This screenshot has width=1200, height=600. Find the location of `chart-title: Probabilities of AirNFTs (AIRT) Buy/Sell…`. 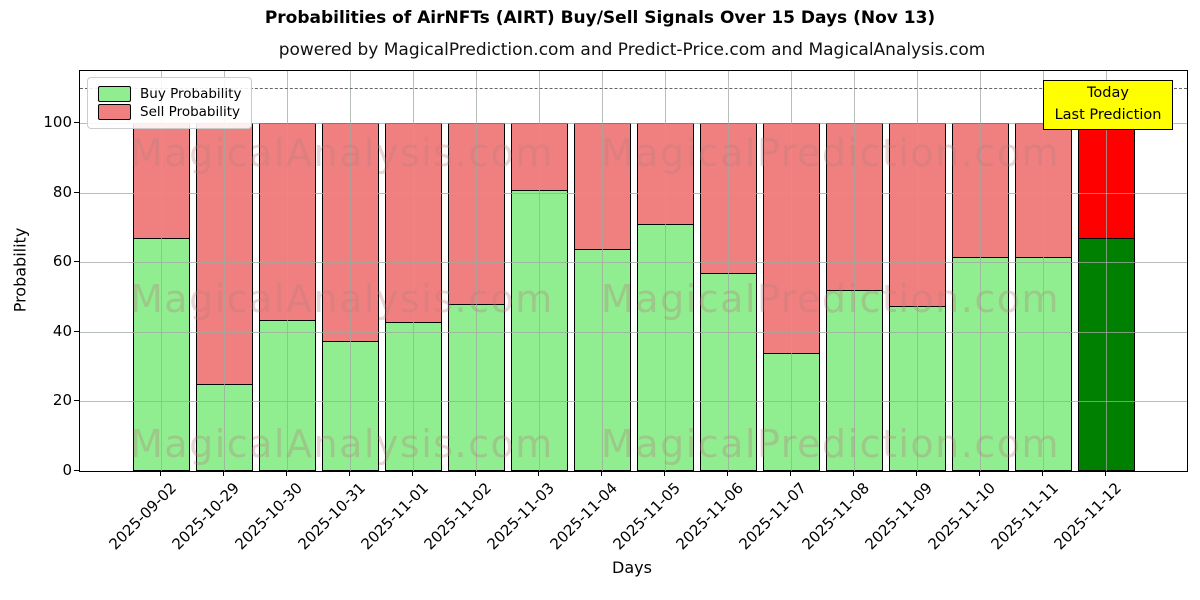

chart-title: Probabilities of AirNFTs (AIRT) Buy/Sell… is located at coordinates (600, 18).